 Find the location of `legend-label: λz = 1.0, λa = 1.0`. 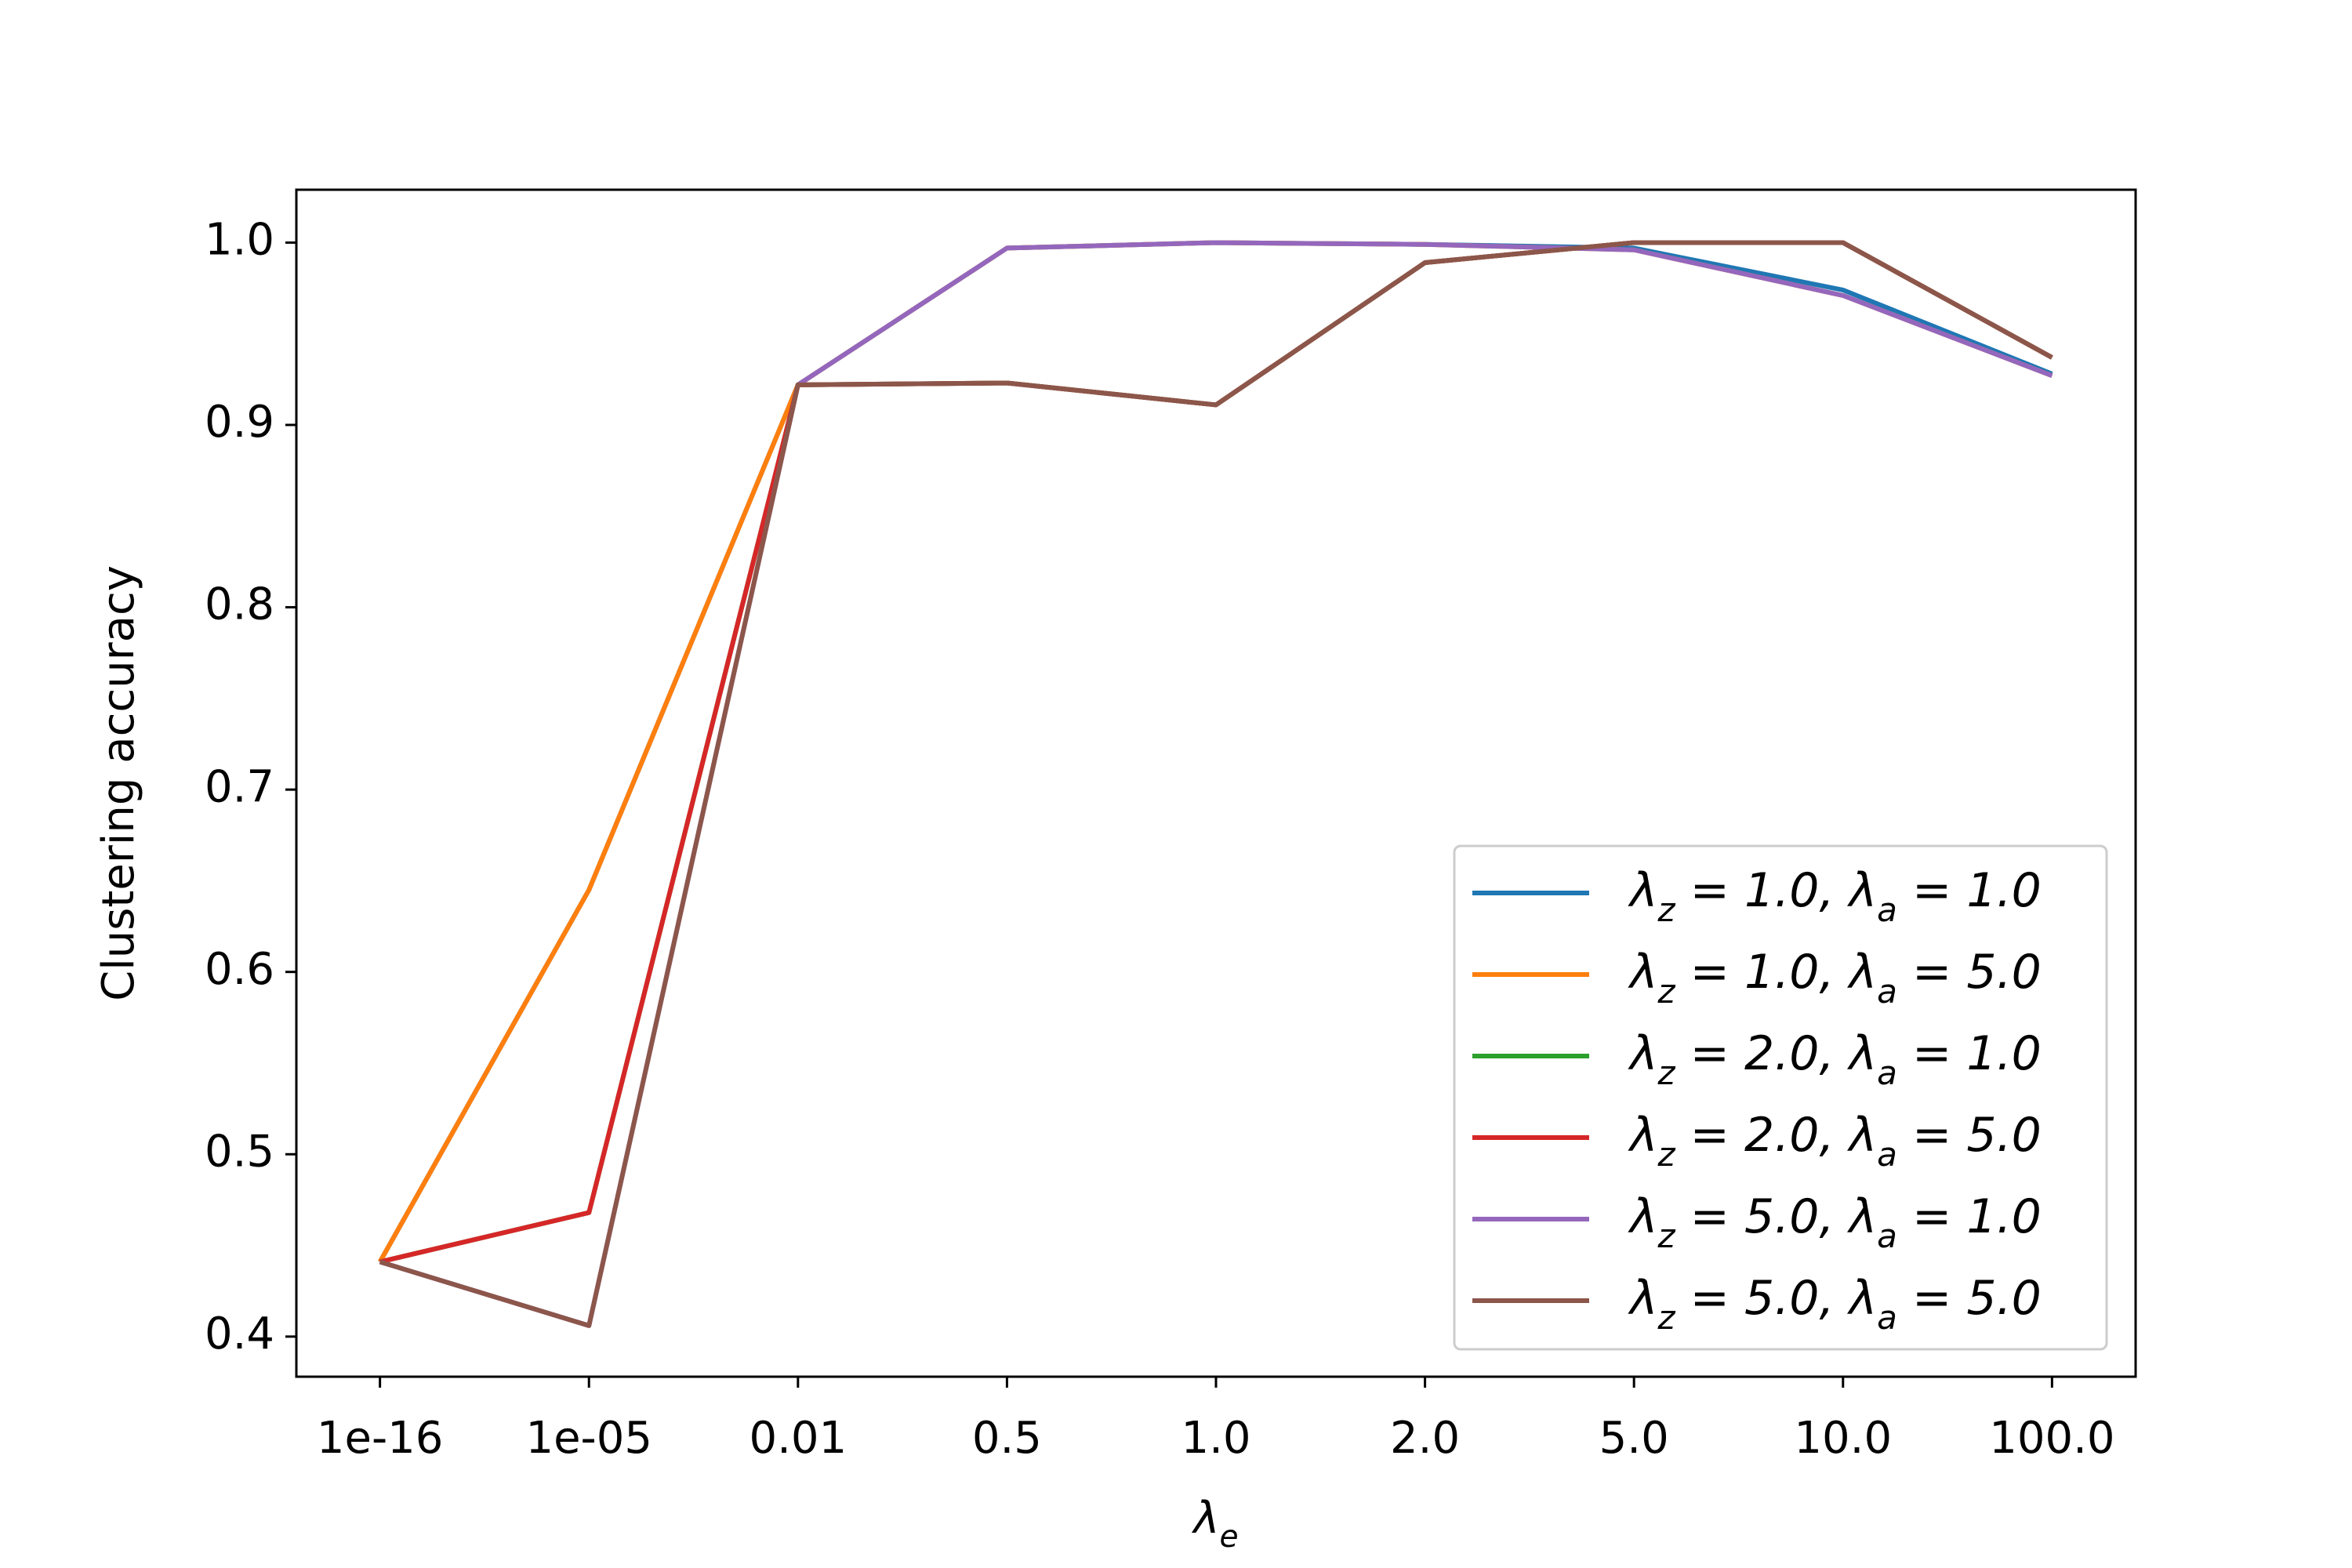

legend-label: λz = 1.0, λa = 1.0 is located at coordinates (1835, 896).